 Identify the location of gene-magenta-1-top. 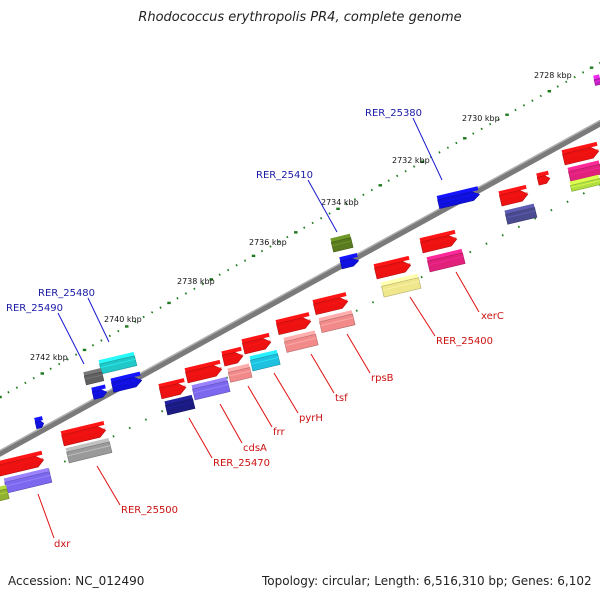
(583, 166).